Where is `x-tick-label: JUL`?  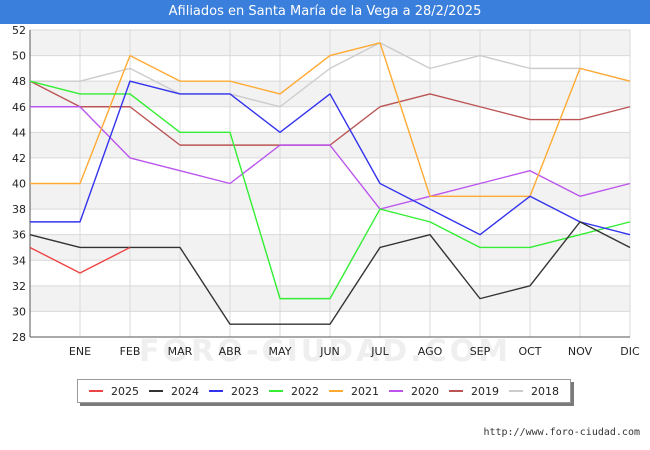 x-tick-label: JUL is located at coordinates (379, 351).